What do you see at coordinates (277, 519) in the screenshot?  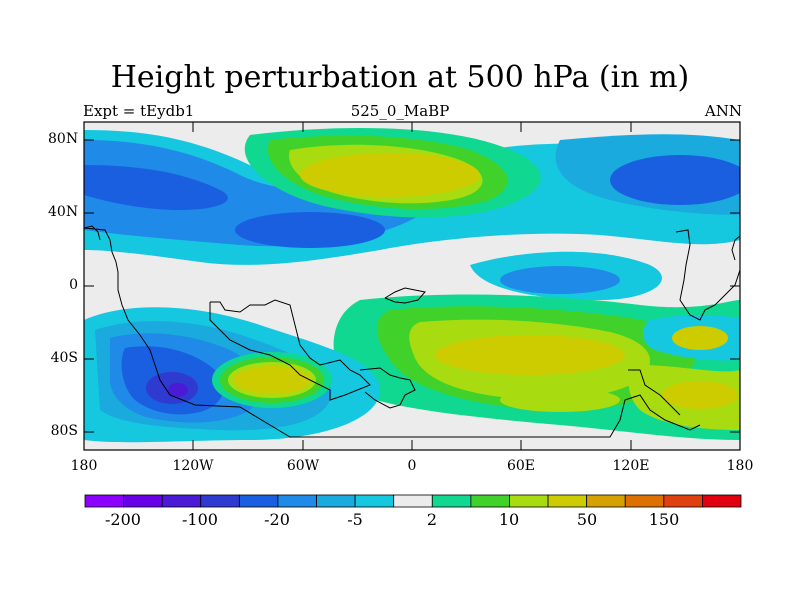 I see `colorbar-label-minus20: -20` at bounding box center [277, 519].